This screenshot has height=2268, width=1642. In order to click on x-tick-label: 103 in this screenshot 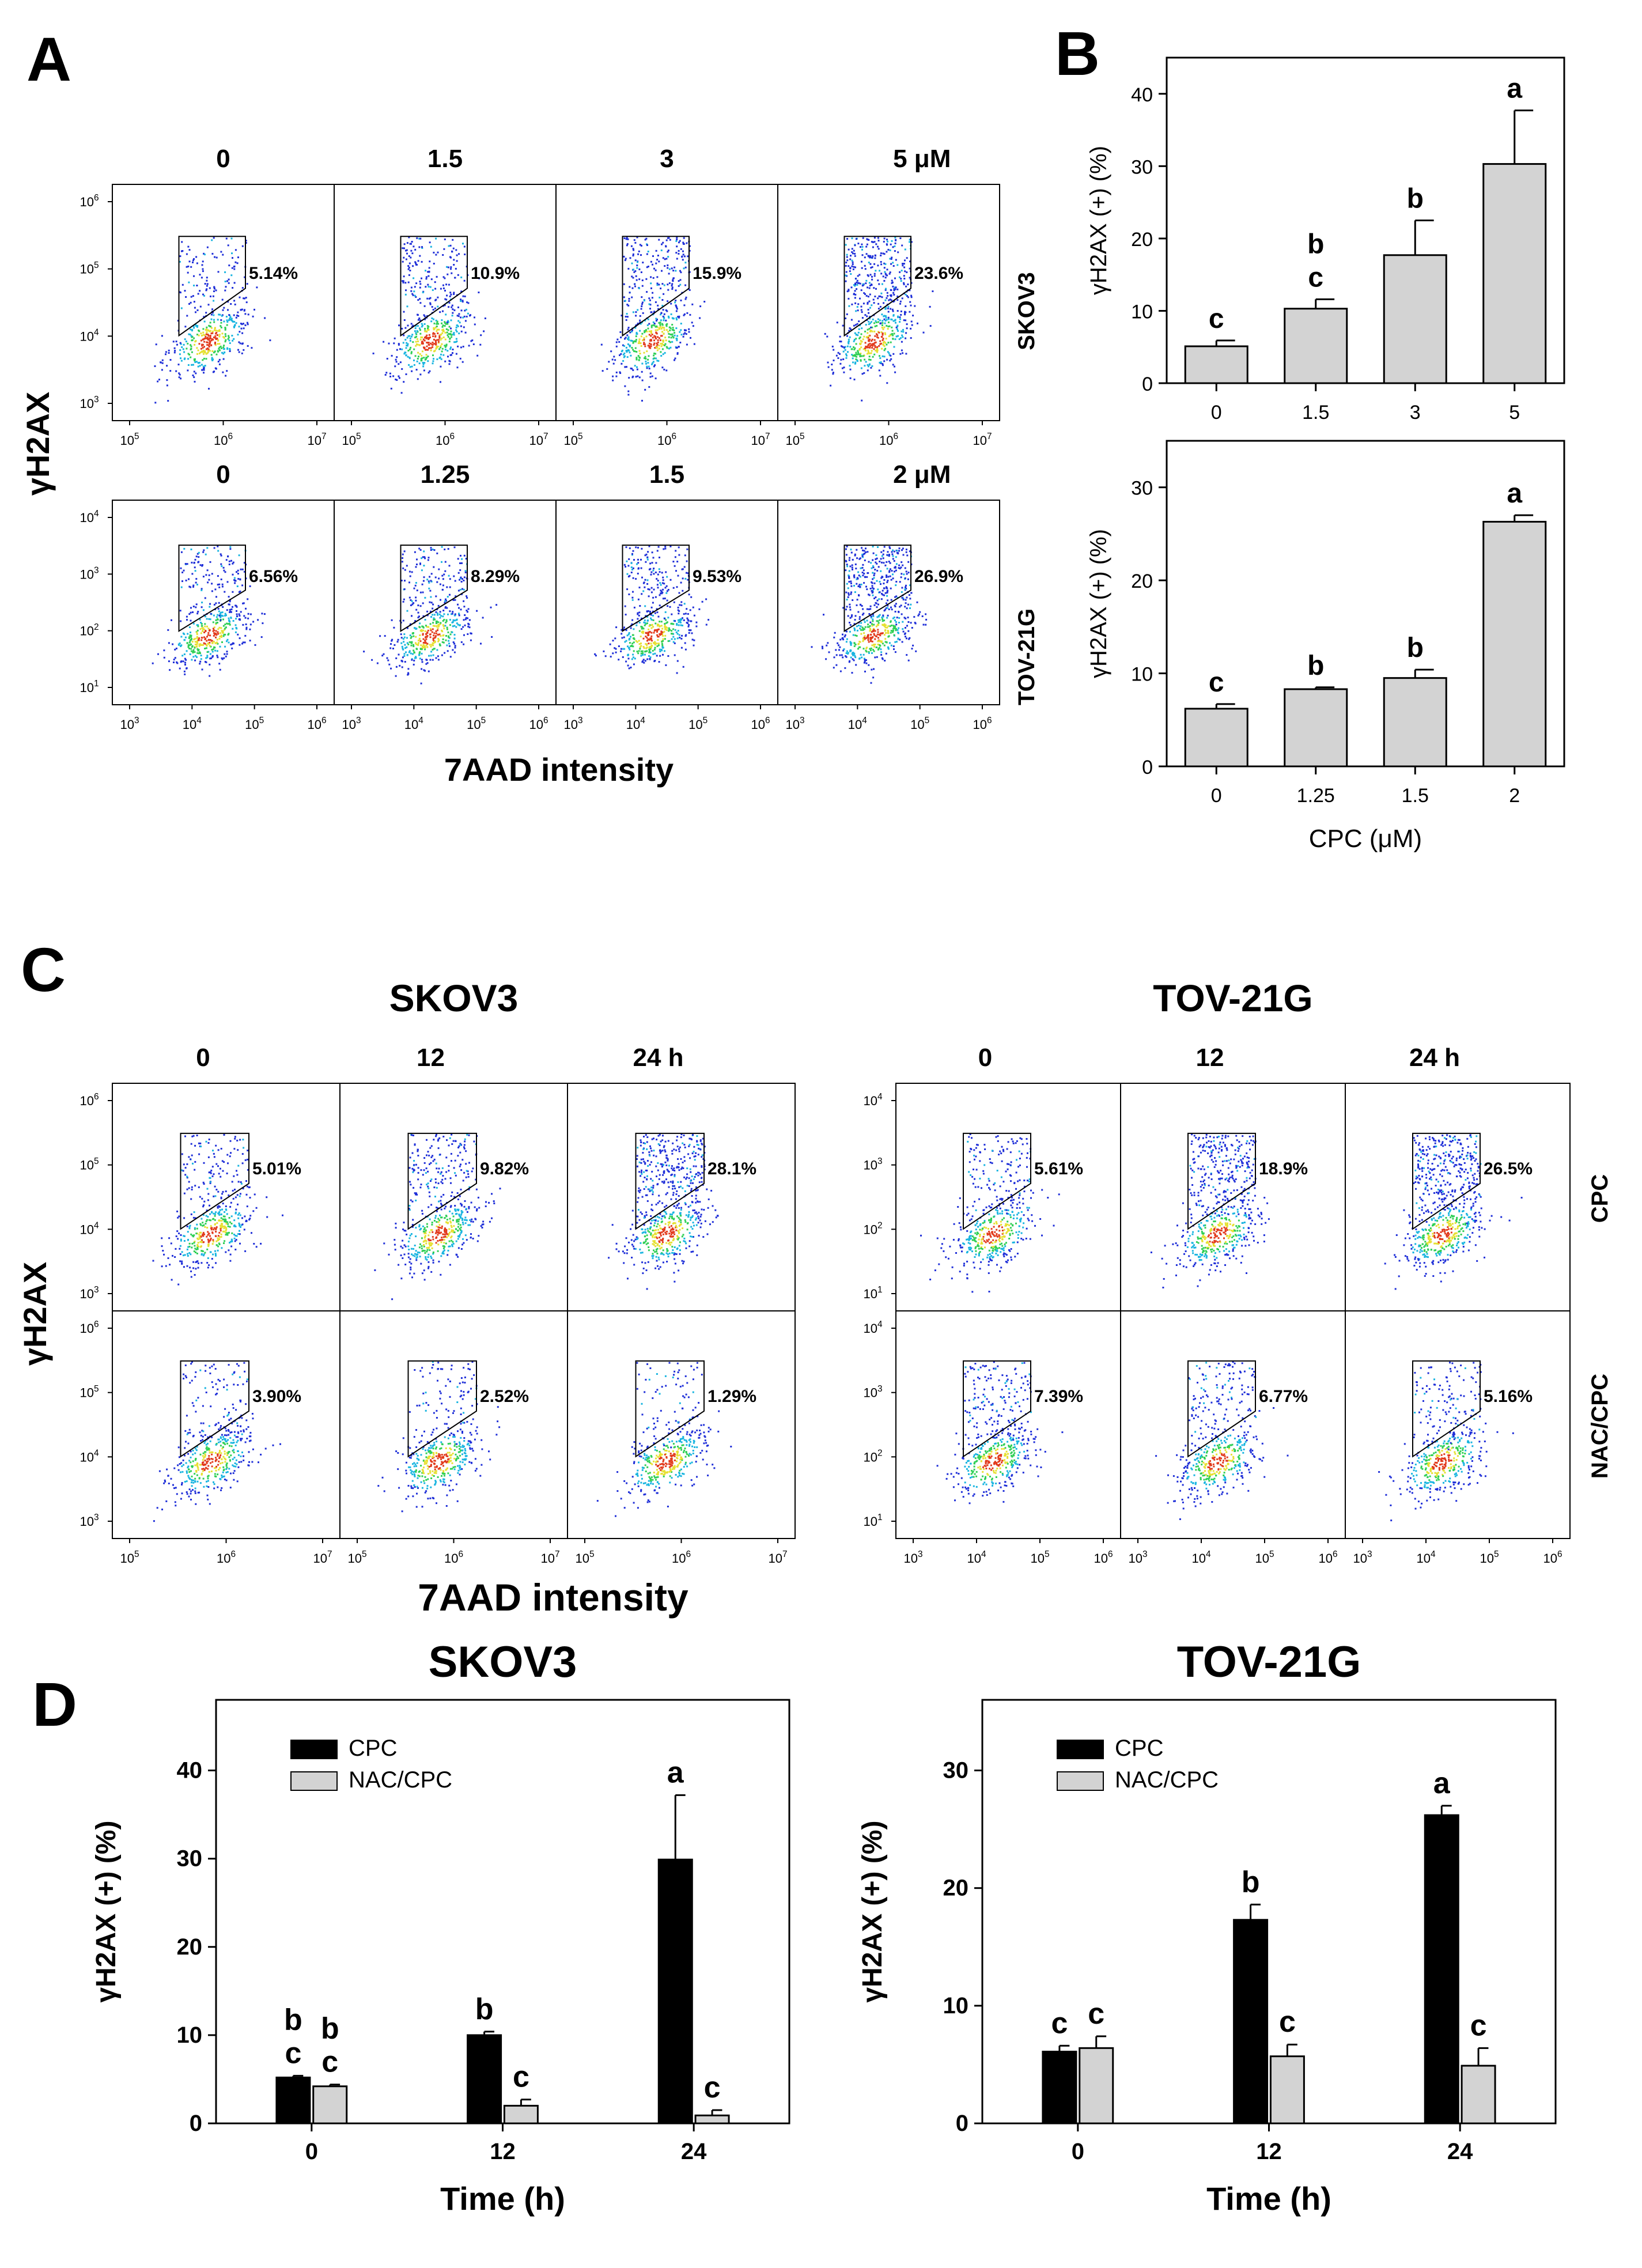, I will do `click(351, 724)`.